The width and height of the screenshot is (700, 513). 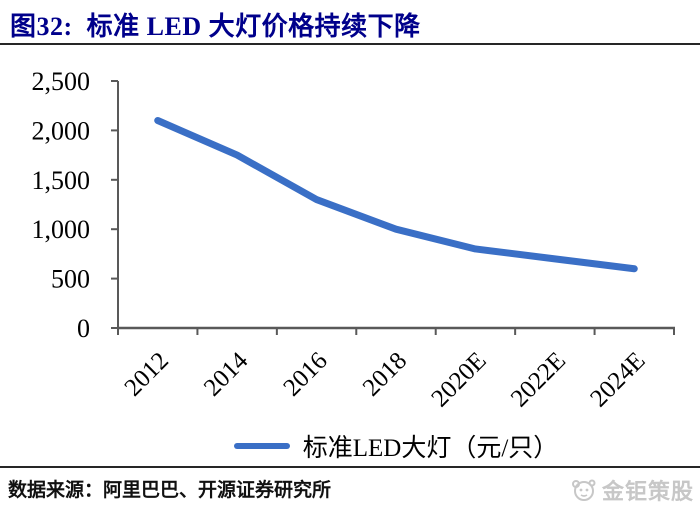 I want to click on x-axis-label: 2016, so click(x=305, y=374).